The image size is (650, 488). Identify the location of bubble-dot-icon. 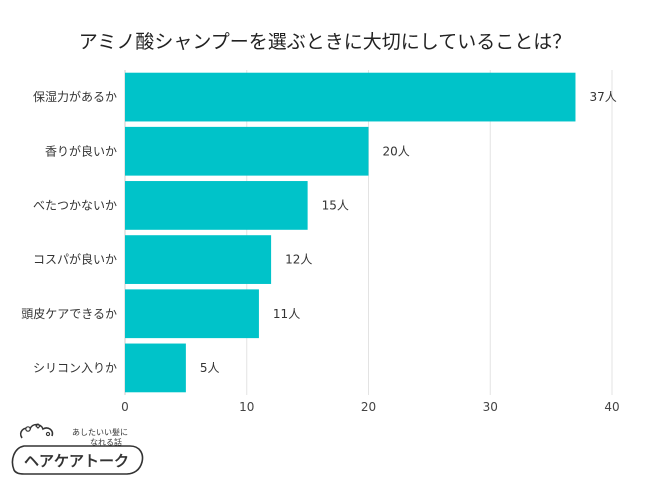
(28, 429).